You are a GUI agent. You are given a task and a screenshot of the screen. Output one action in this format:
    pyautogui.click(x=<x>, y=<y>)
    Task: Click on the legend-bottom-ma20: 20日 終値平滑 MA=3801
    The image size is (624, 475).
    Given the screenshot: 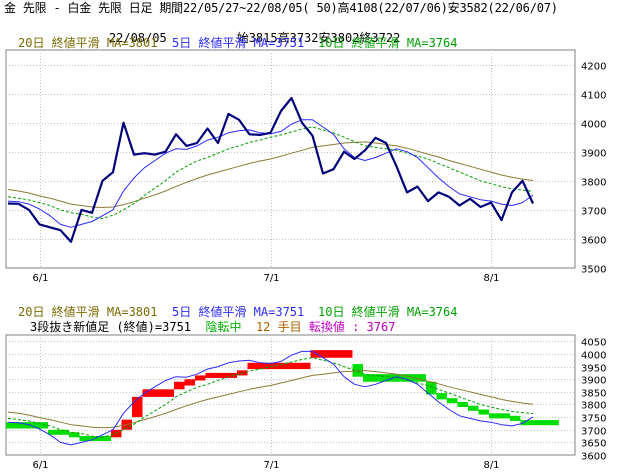 What is the action you would take?
    pyautogui.click(x=88, y=312)
    